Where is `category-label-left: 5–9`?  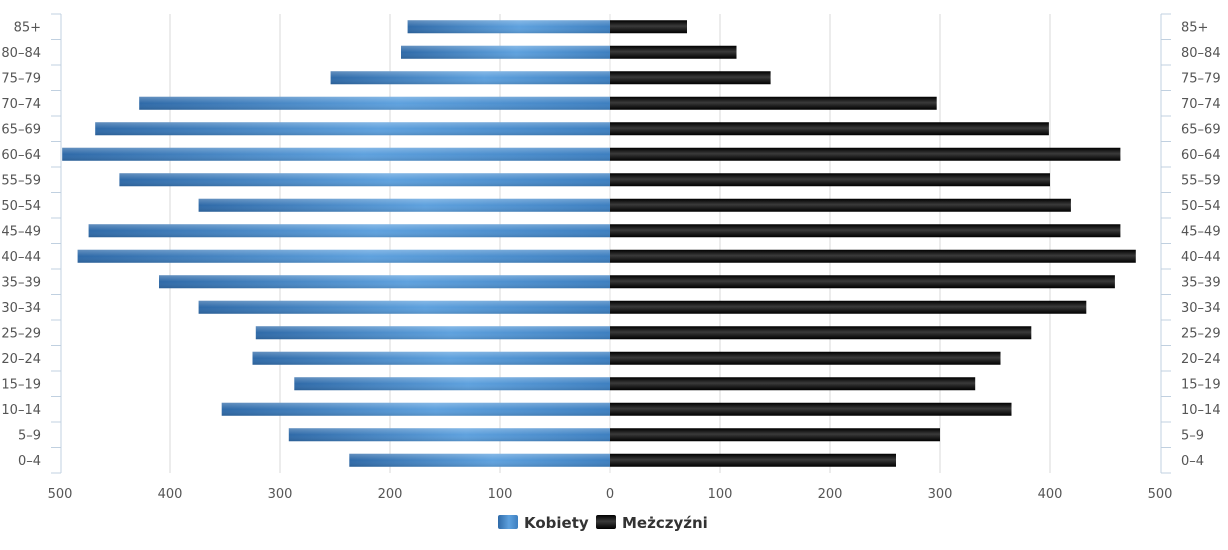
category-label-left: 5–9 is located at coordinates (29, 435).